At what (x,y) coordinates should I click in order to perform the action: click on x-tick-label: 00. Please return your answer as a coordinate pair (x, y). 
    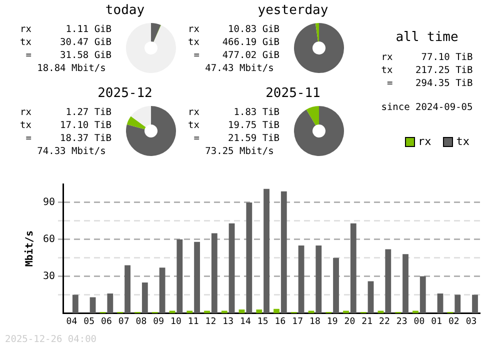
    Looking at the image, I should click on (419, 321).